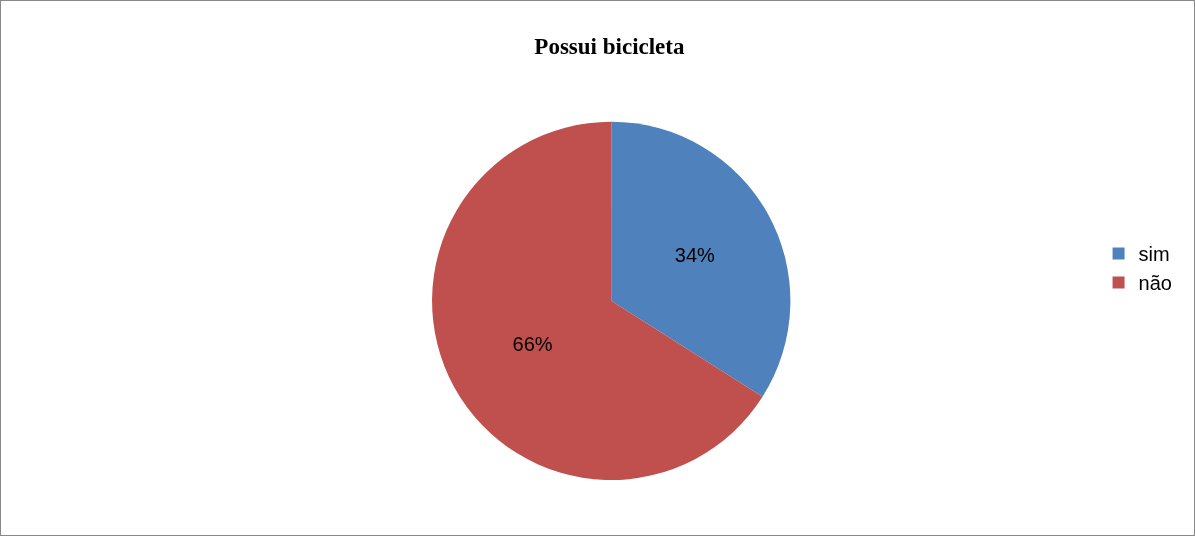 This screenshot has height=536, width=1195. What do you see at coordinates (1155, 283) in the screenshot?
I see `legend-label: não` at bounding box center [1155, 283].